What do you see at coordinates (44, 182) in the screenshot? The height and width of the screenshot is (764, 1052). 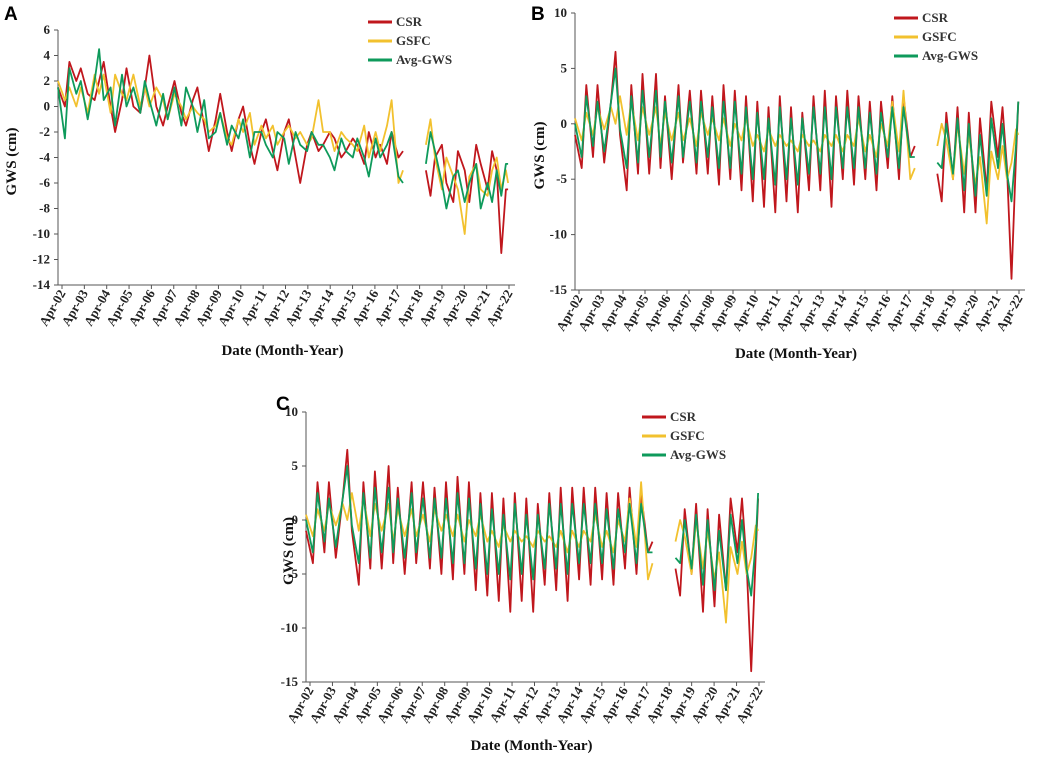 I see `y-tick-label: -6` at bounding box center [44, 182].